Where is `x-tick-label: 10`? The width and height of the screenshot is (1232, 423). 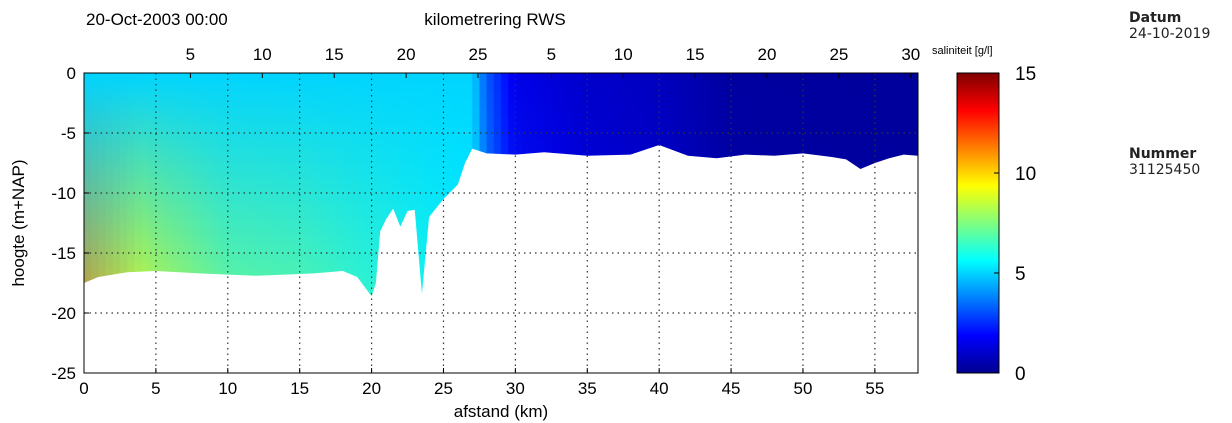 x-tick-label: 10 is located at coordinates (227, 388).